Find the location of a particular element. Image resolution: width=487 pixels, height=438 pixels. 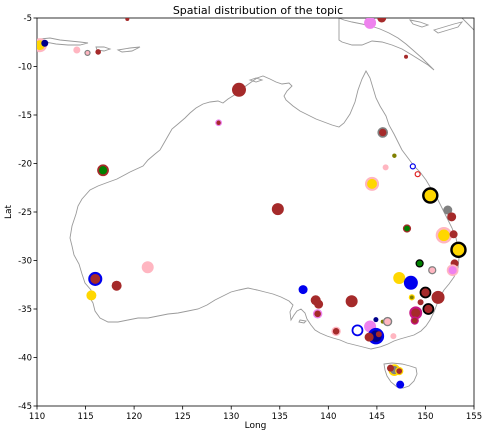

y-tick-label: -25 is located at coordinates (25, 213).